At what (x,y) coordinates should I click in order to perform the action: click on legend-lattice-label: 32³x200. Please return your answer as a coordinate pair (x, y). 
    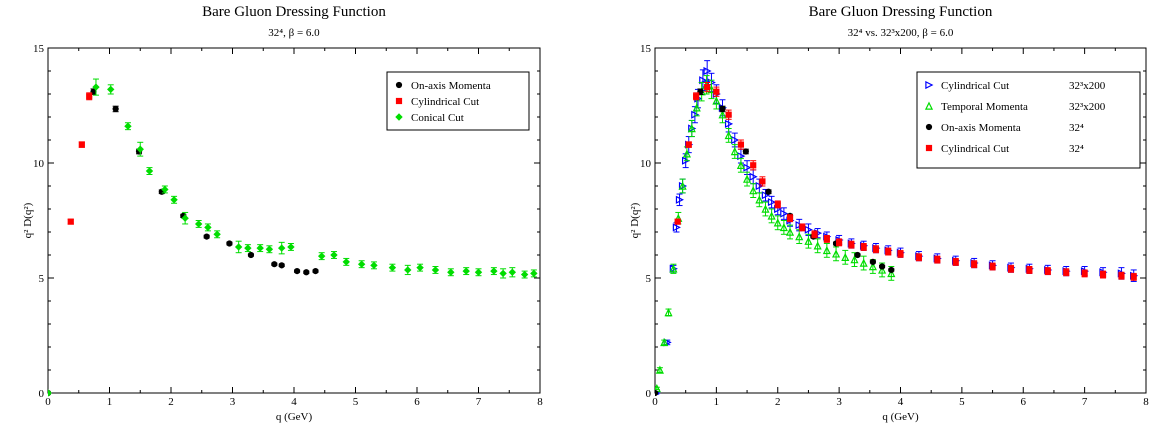
    Looking at the image, I should click on (1087, 86).